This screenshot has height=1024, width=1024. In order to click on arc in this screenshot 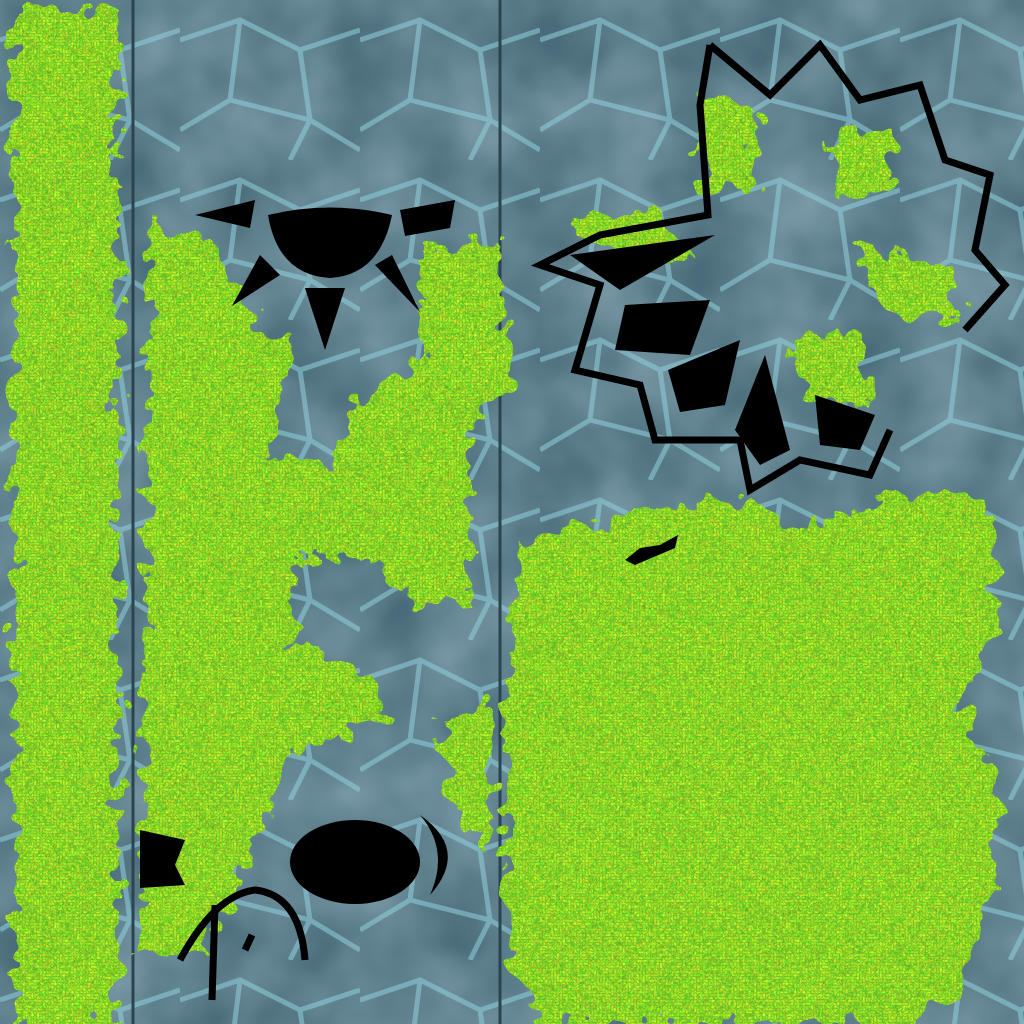, I will do `click(242, 924)`.